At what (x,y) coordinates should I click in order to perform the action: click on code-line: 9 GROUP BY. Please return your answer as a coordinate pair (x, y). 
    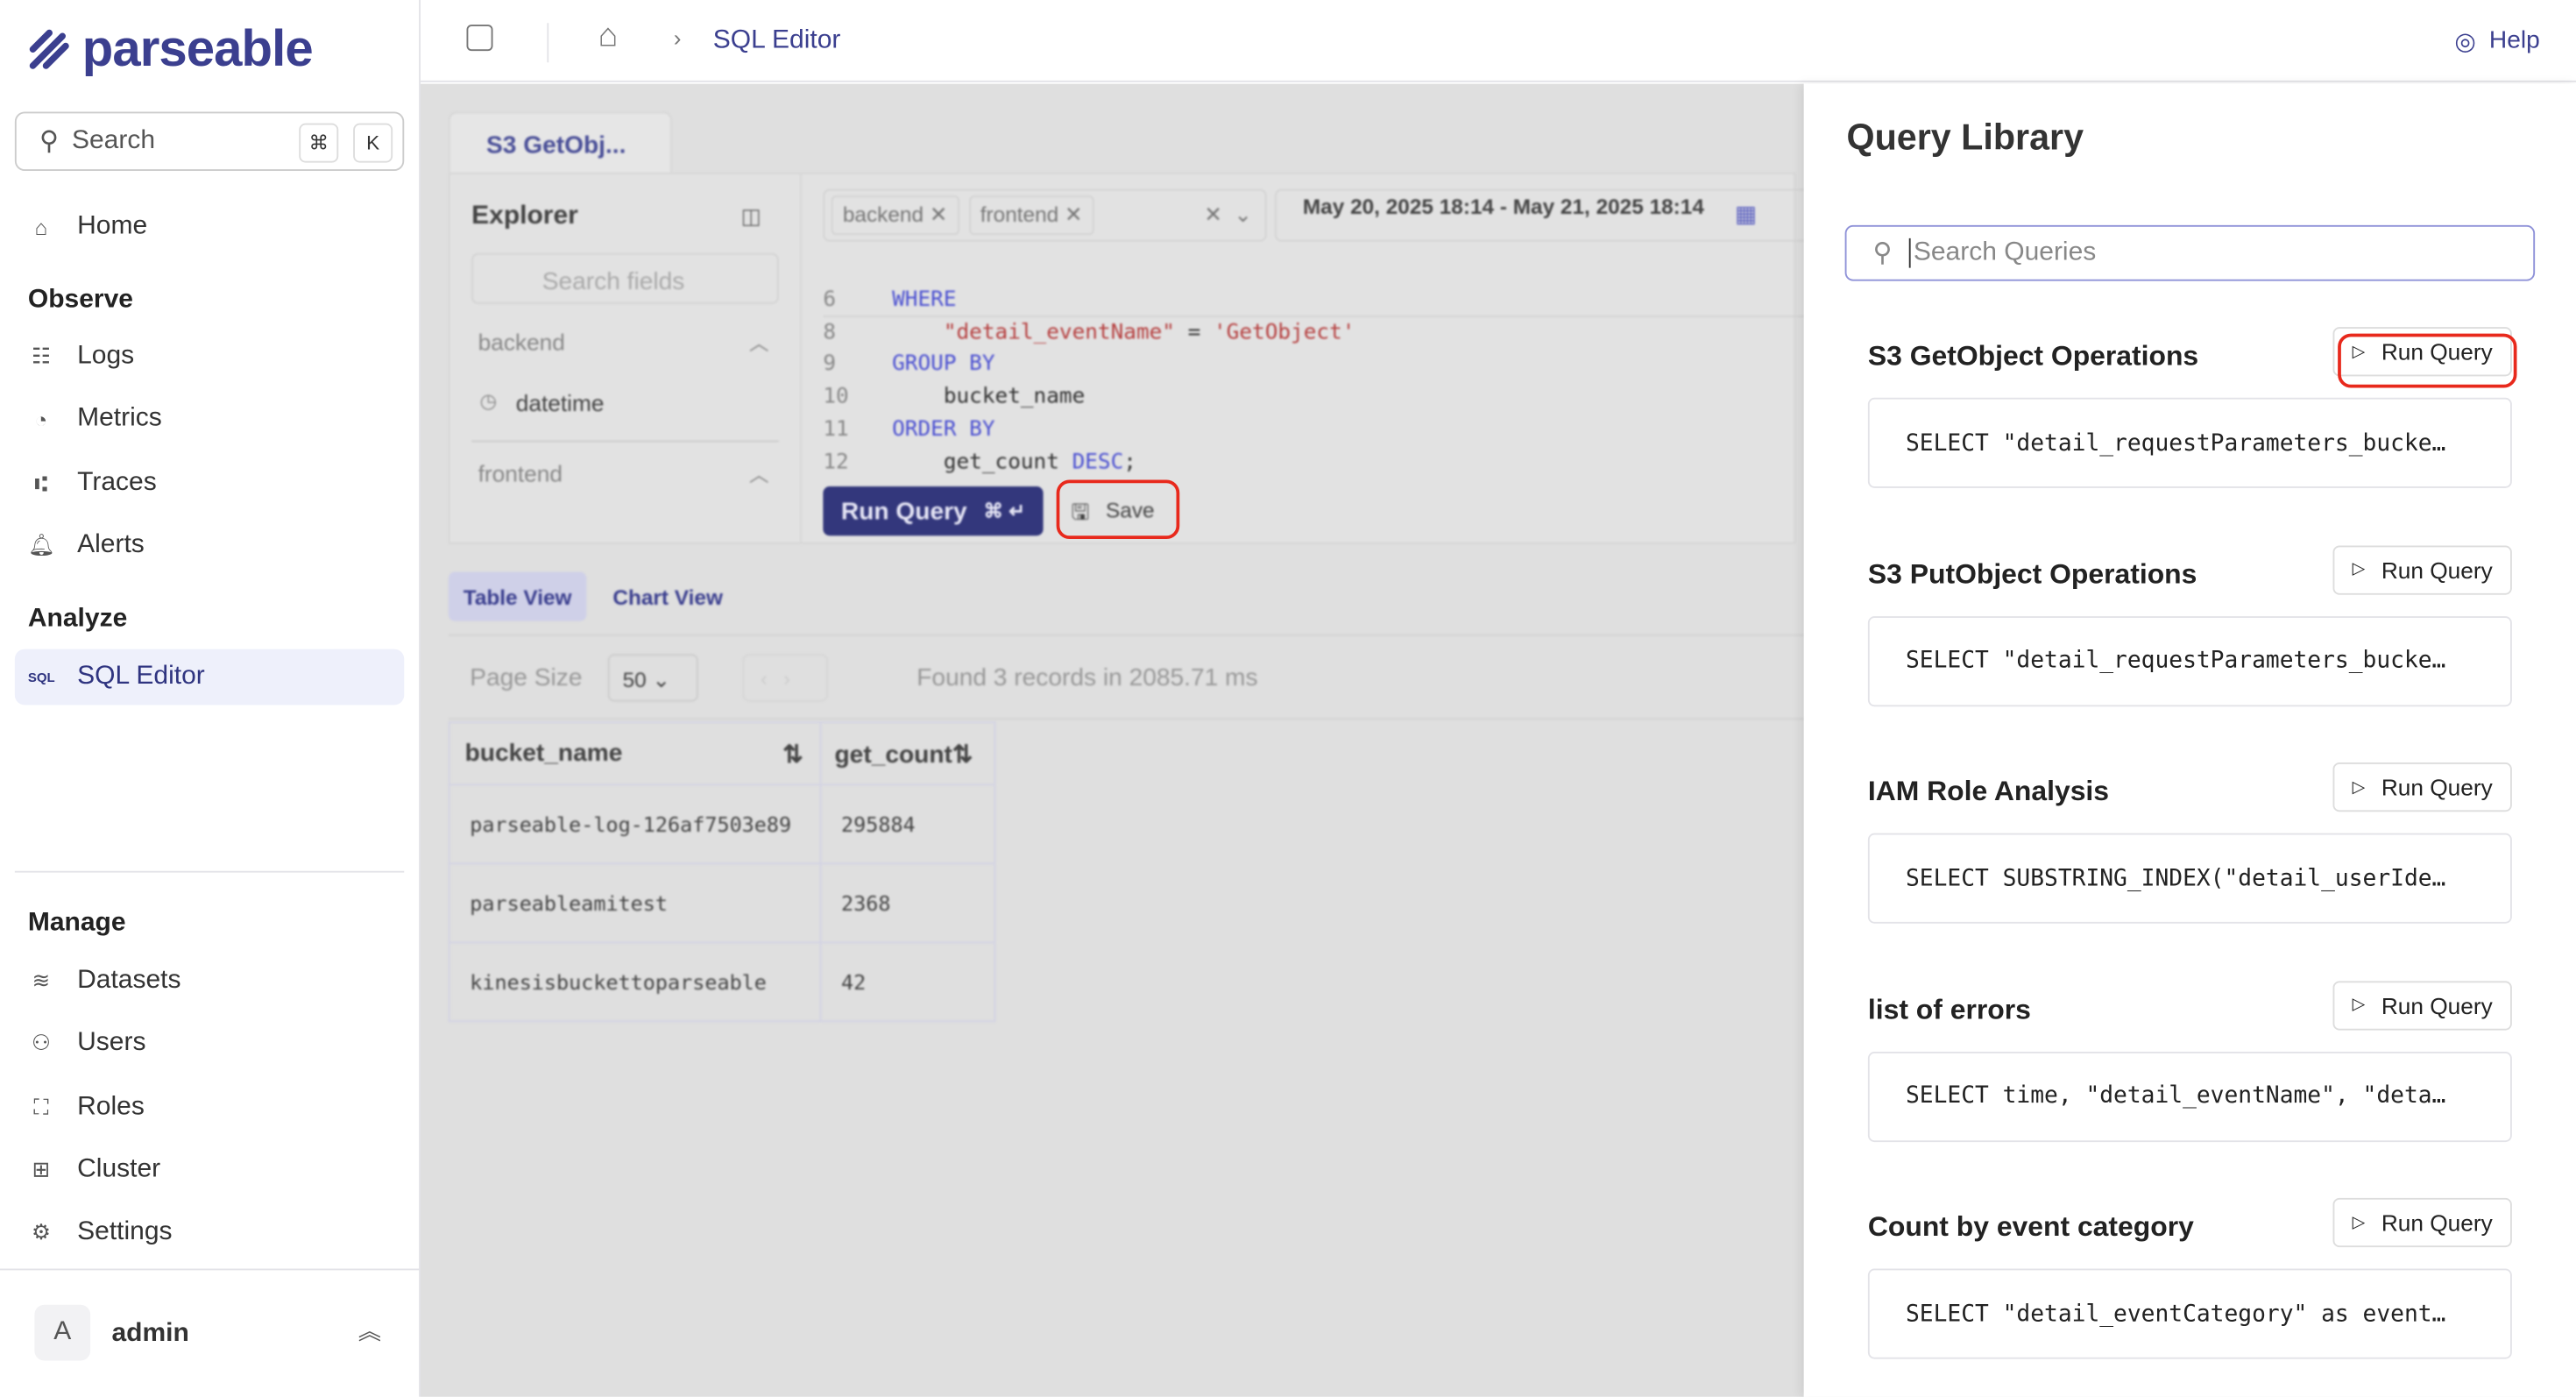
    Looking at the image, I should click on (1089, 365).